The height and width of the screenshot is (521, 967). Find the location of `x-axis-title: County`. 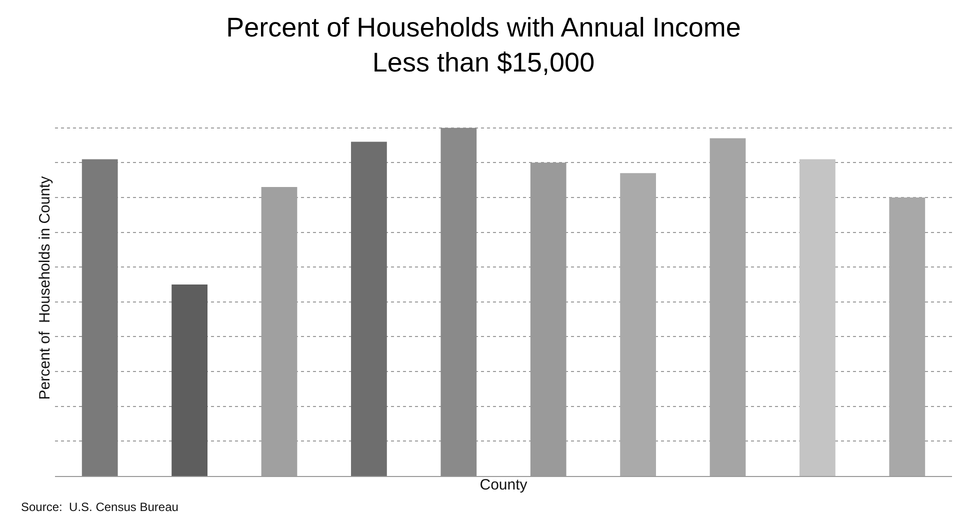

x-axis-title: County is located at coordinates (504, 485).